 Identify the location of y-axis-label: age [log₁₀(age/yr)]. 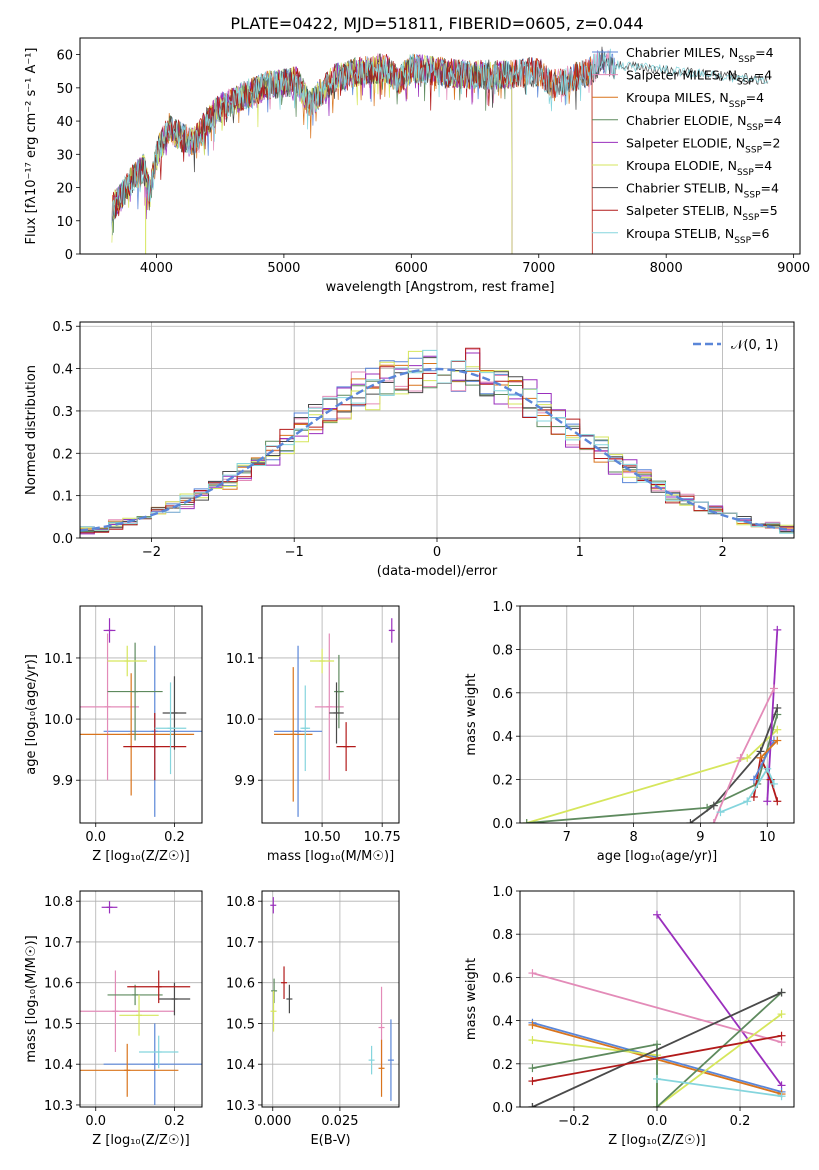
(31, 714).